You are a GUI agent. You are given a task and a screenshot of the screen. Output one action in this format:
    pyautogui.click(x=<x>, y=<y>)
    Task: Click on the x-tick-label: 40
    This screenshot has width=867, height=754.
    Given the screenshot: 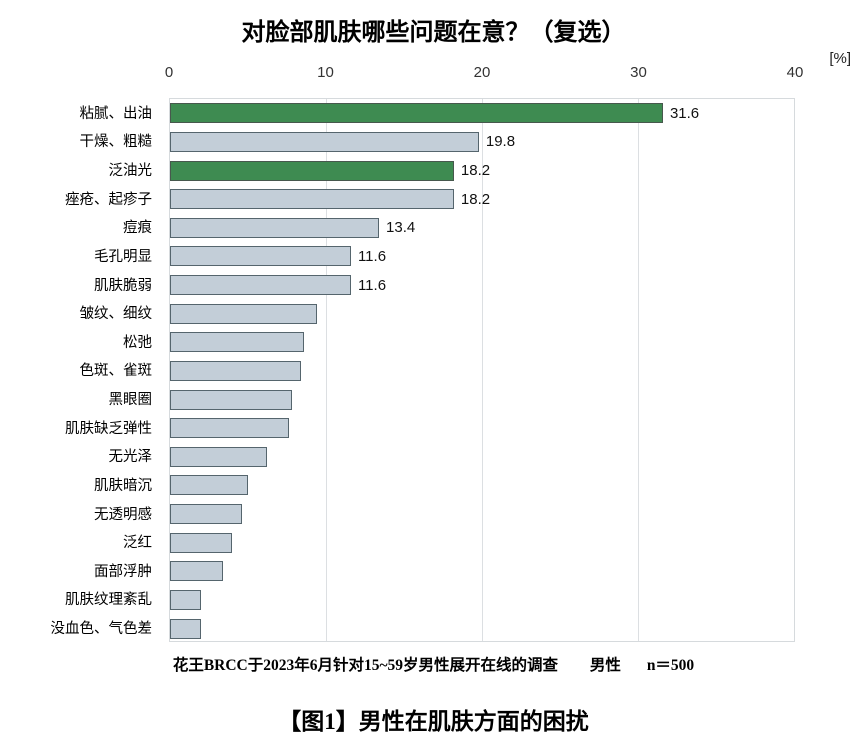 What is the action you would take?
    pyautogui.click(x=795, y=72)
    